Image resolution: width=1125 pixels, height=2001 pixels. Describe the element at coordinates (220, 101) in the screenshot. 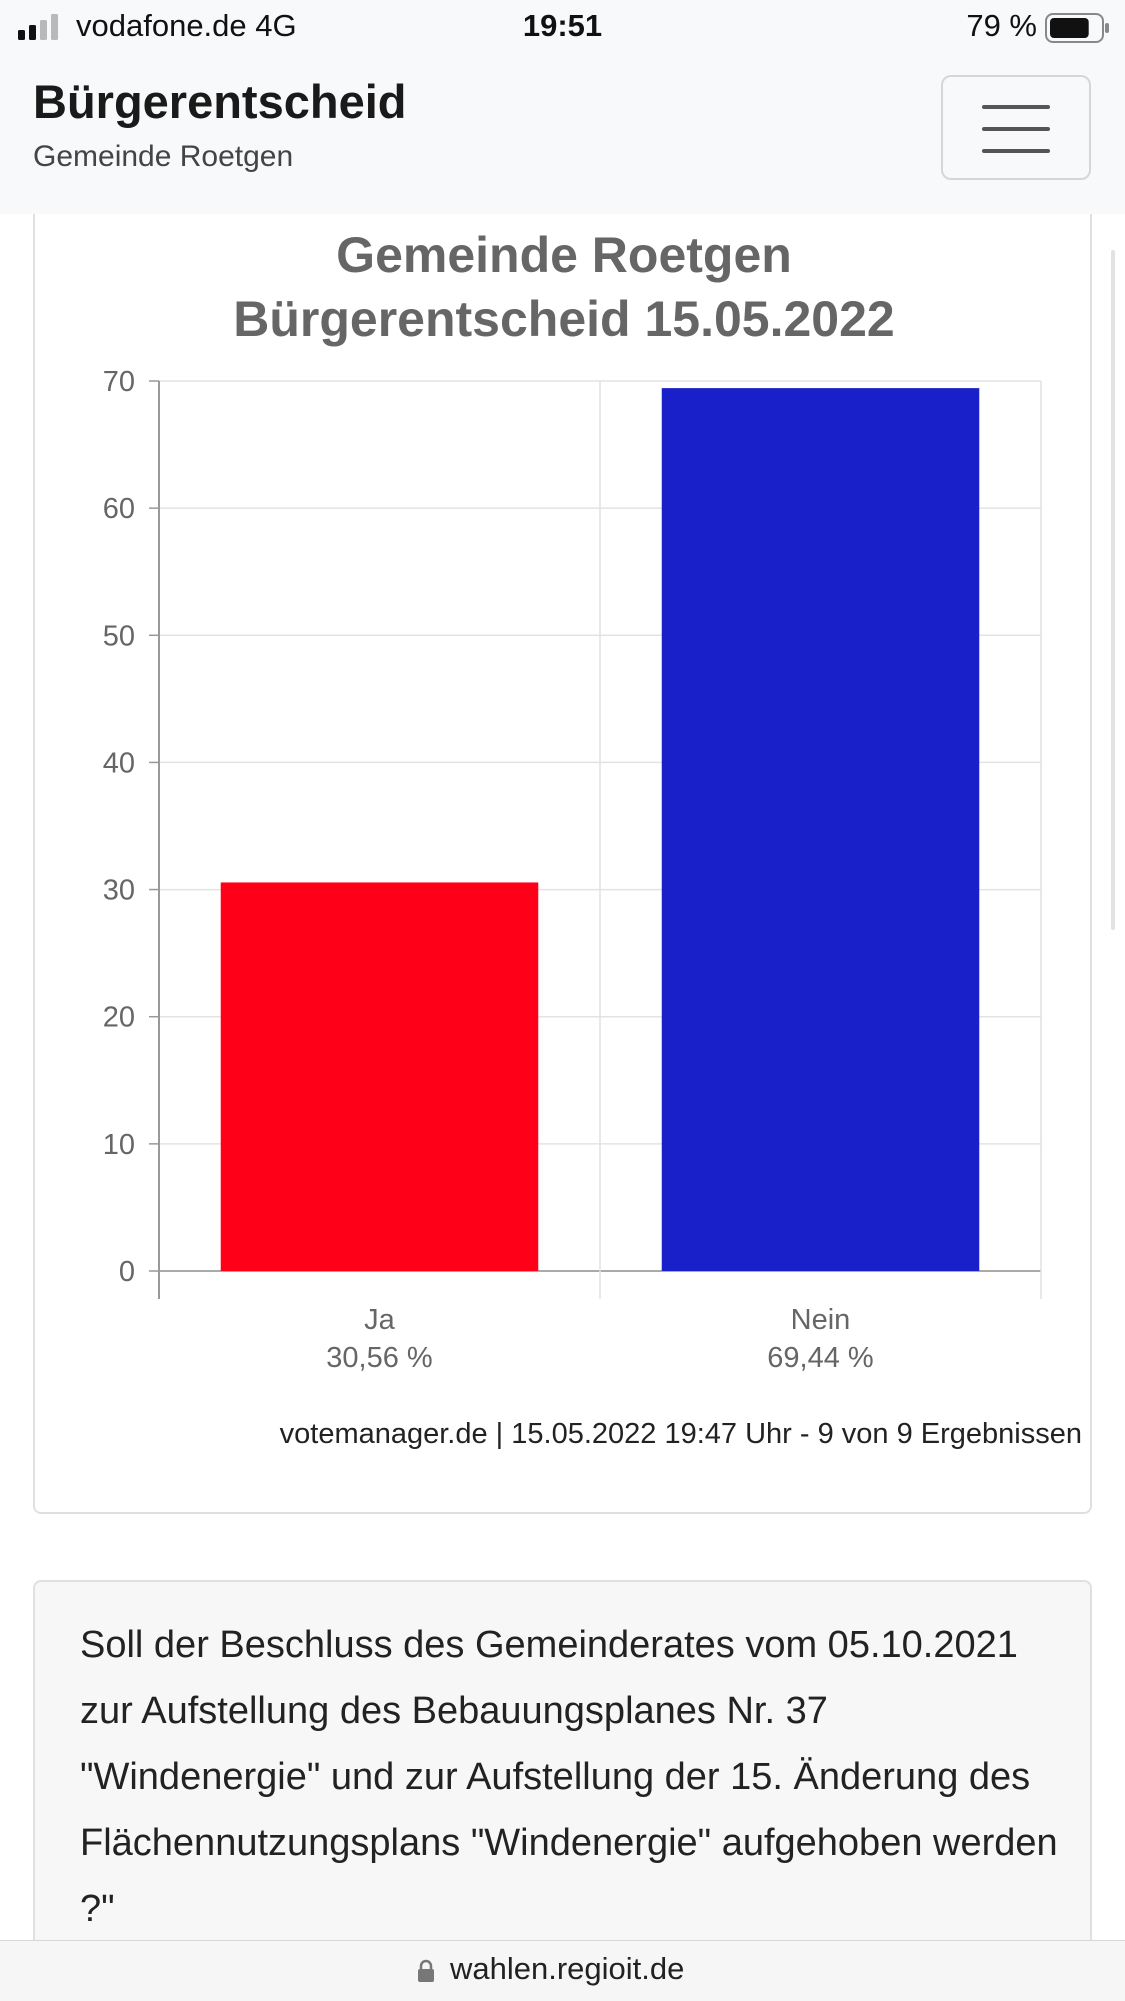

I see `brand-title: Bürgerentscheid` at that location.